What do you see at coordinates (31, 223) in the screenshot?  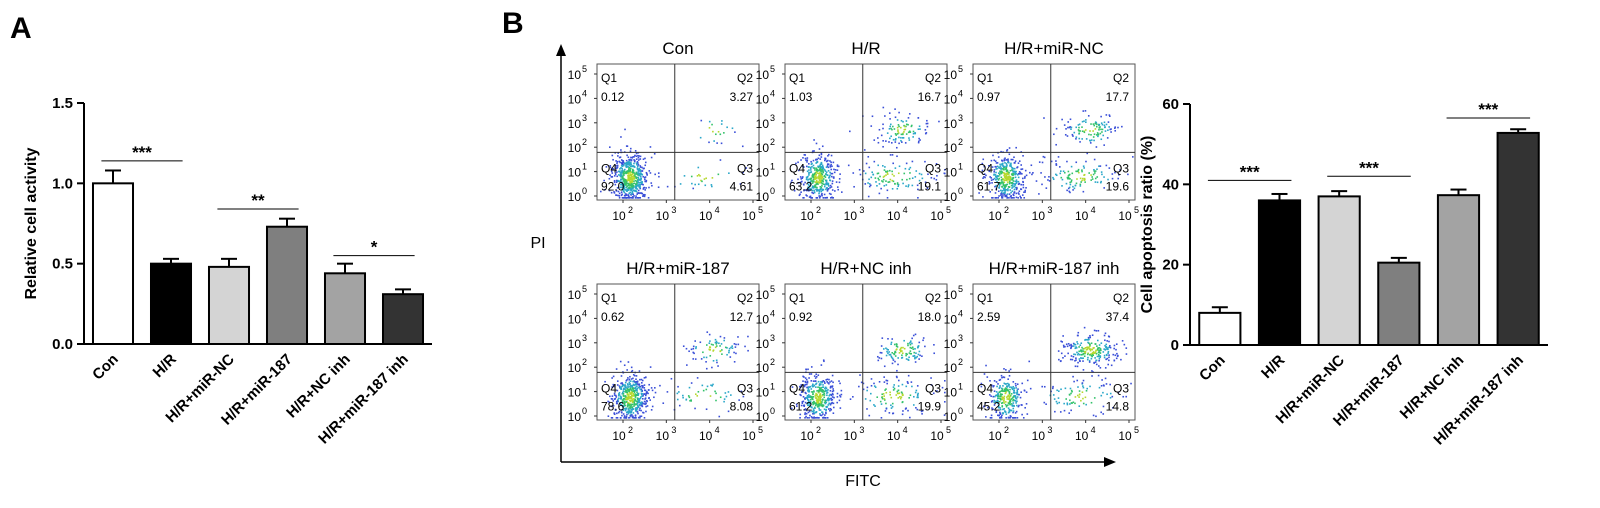 I see `y-axis-title: Relative cell activity` at bounding box center [31, 223].